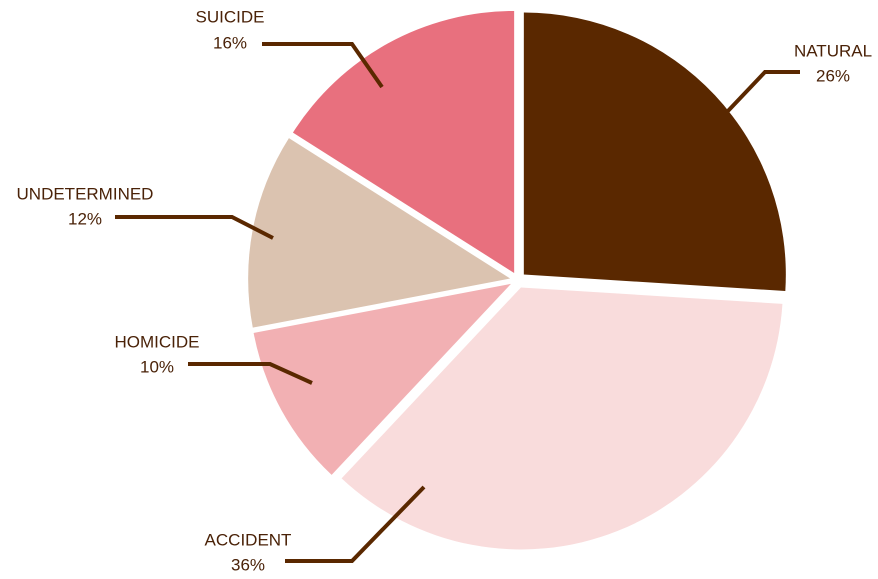  What do you see at coordinates (833, 75) in the screenshot?
I see `slice-value-label: 26%` at bounding box center [833, 75].